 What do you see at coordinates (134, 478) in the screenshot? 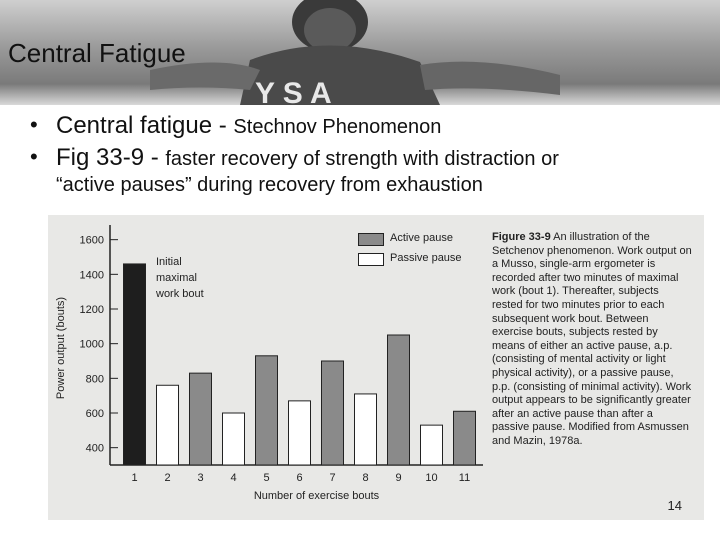
I see `x-tick-label: 1` at bounding box center [134, 478].